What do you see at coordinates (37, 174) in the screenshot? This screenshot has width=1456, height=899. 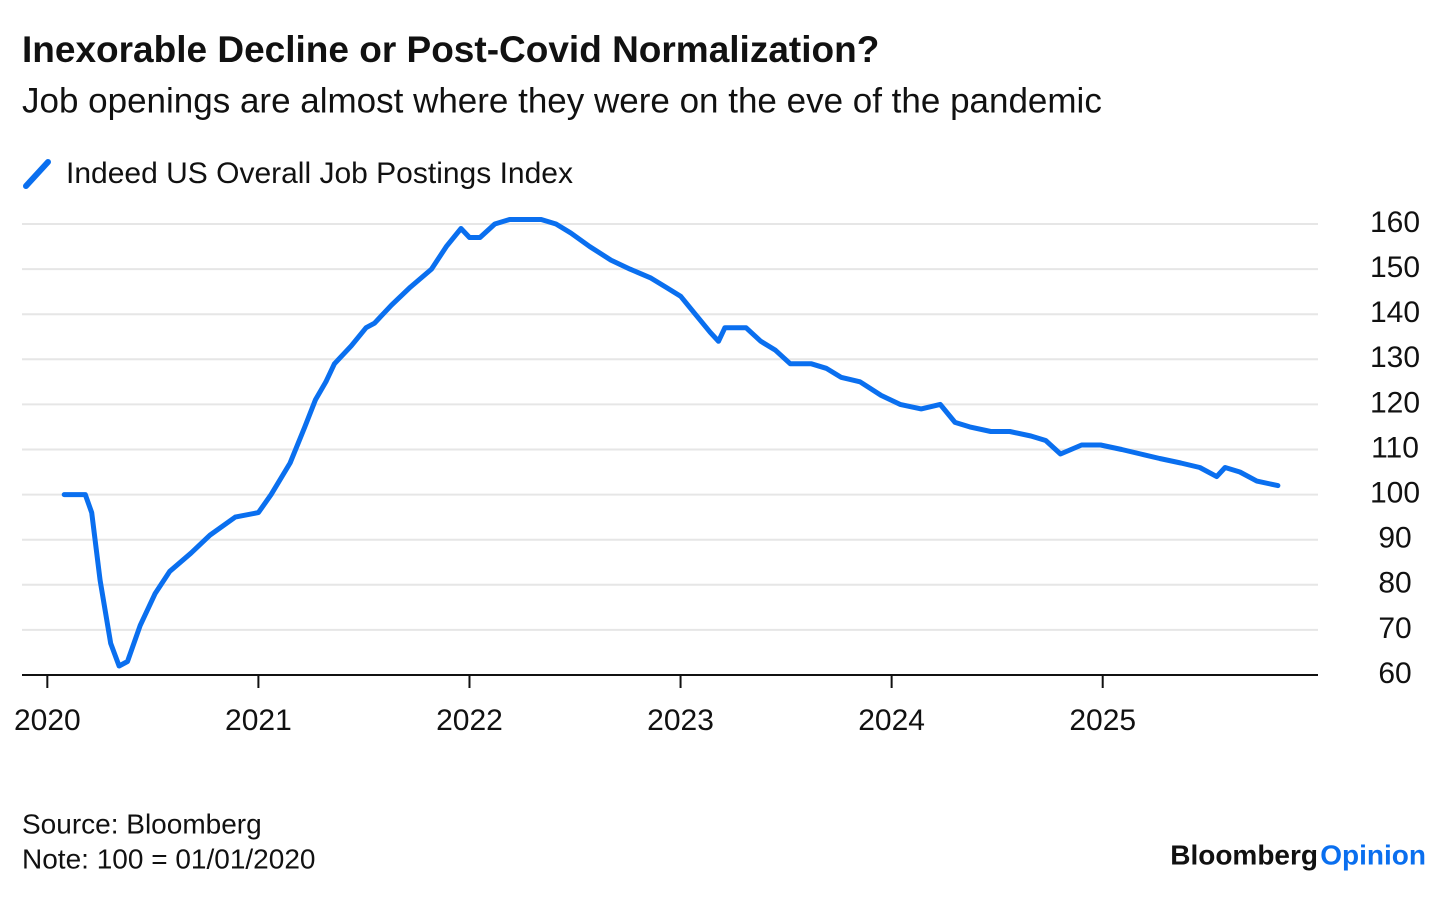 I see `legend-swatch` at bounding box center [37, 174].